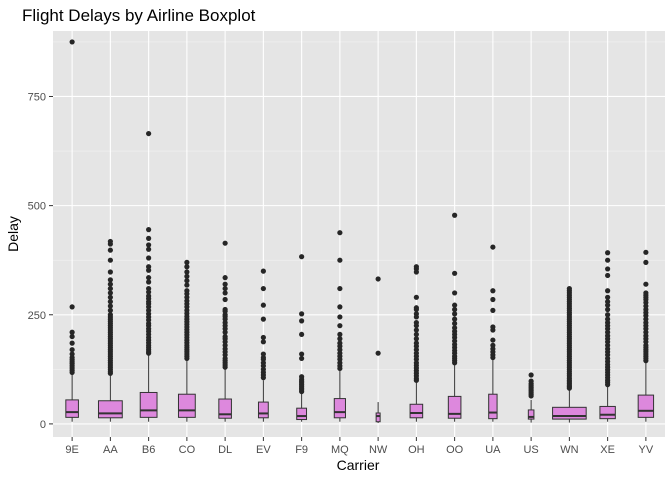  What do you see at coordinates (493, 450) in the screenshot?
I see `x-tick-label: UA` at bounding box center [493, 450].